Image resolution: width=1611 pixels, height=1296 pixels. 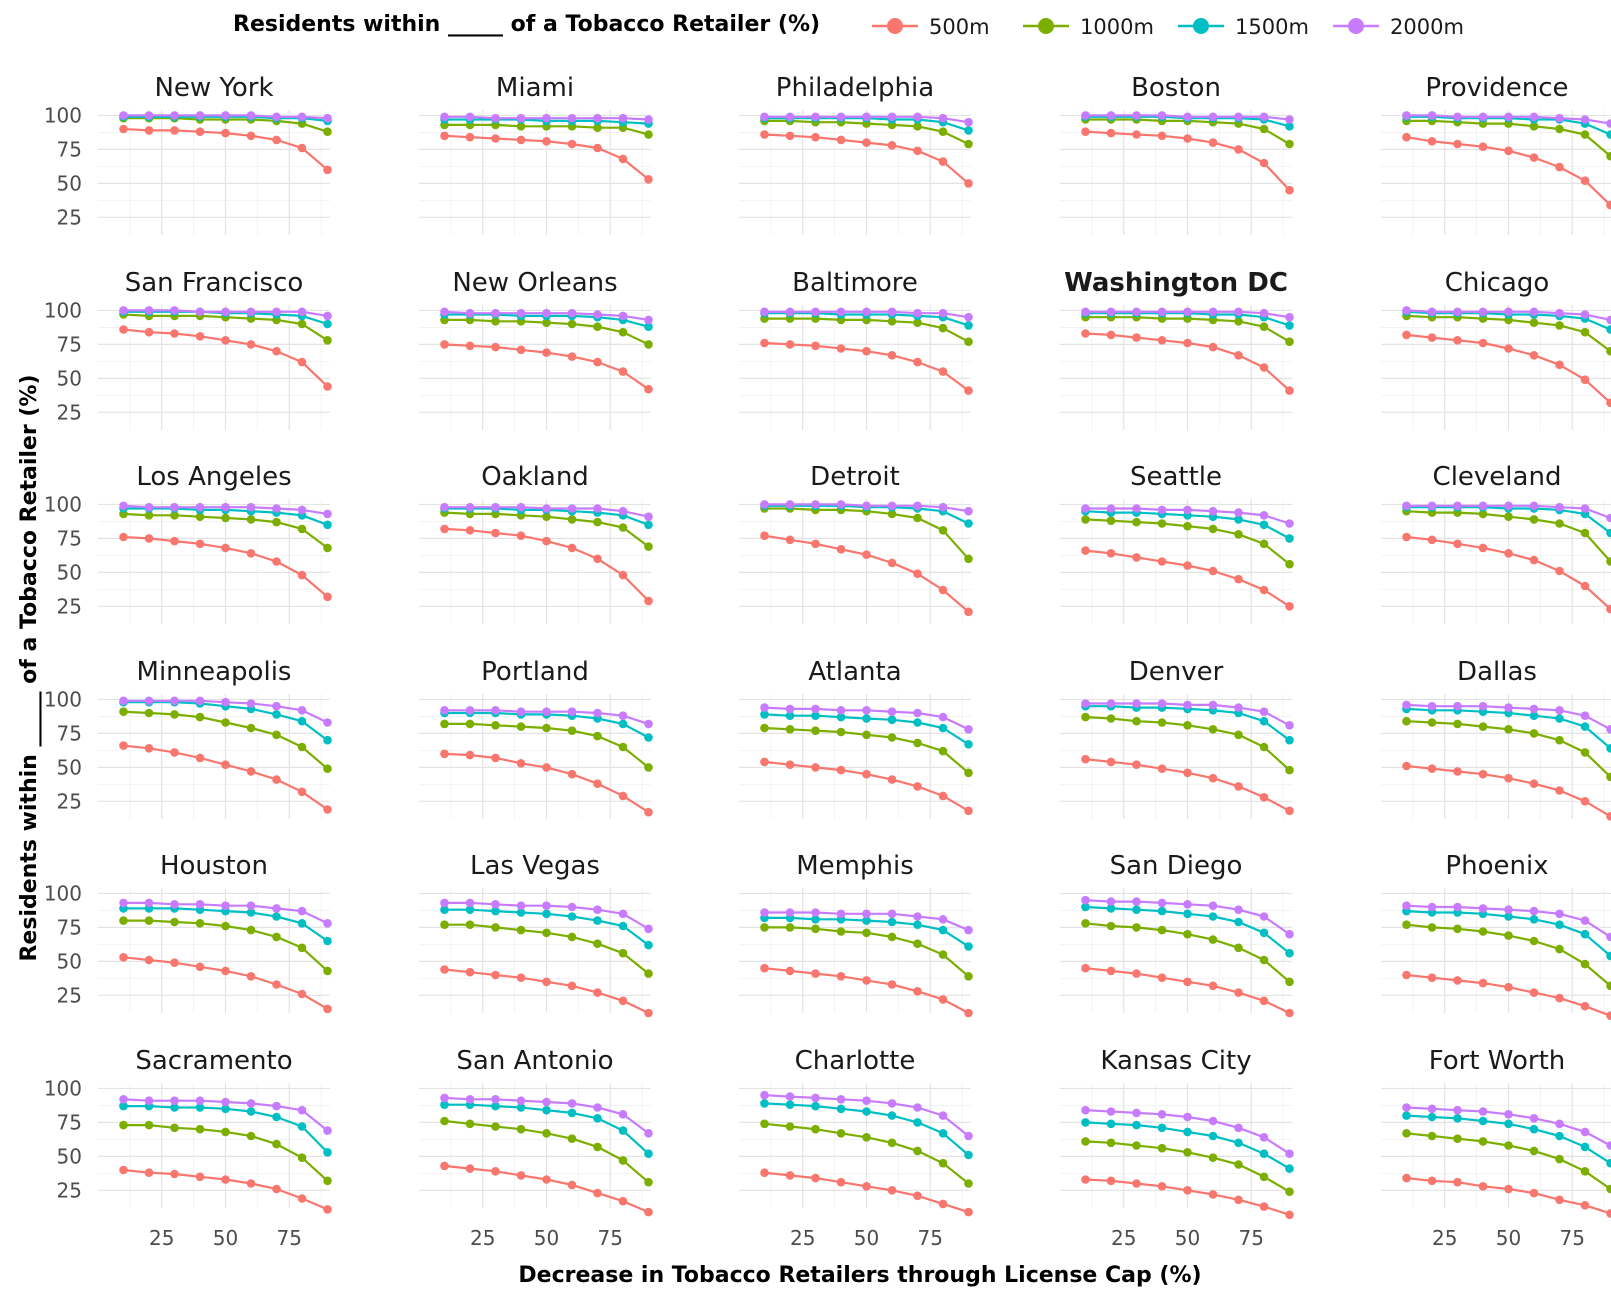 I want to click on legend-key, so click(x=1356, y=26).